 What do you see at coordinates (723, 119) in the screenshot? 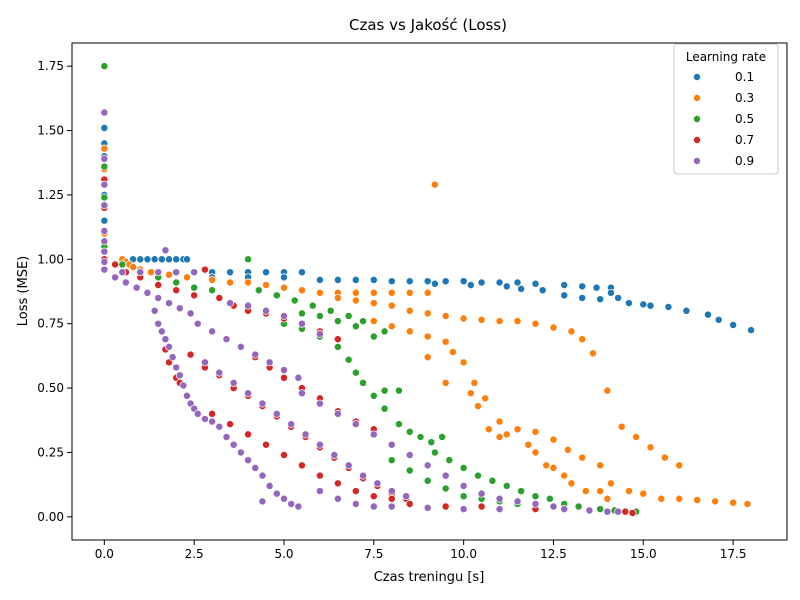
I see `legend-entries: 0.1 0.3 0.5 0.7 0.9` at bounding box center [723, 119].